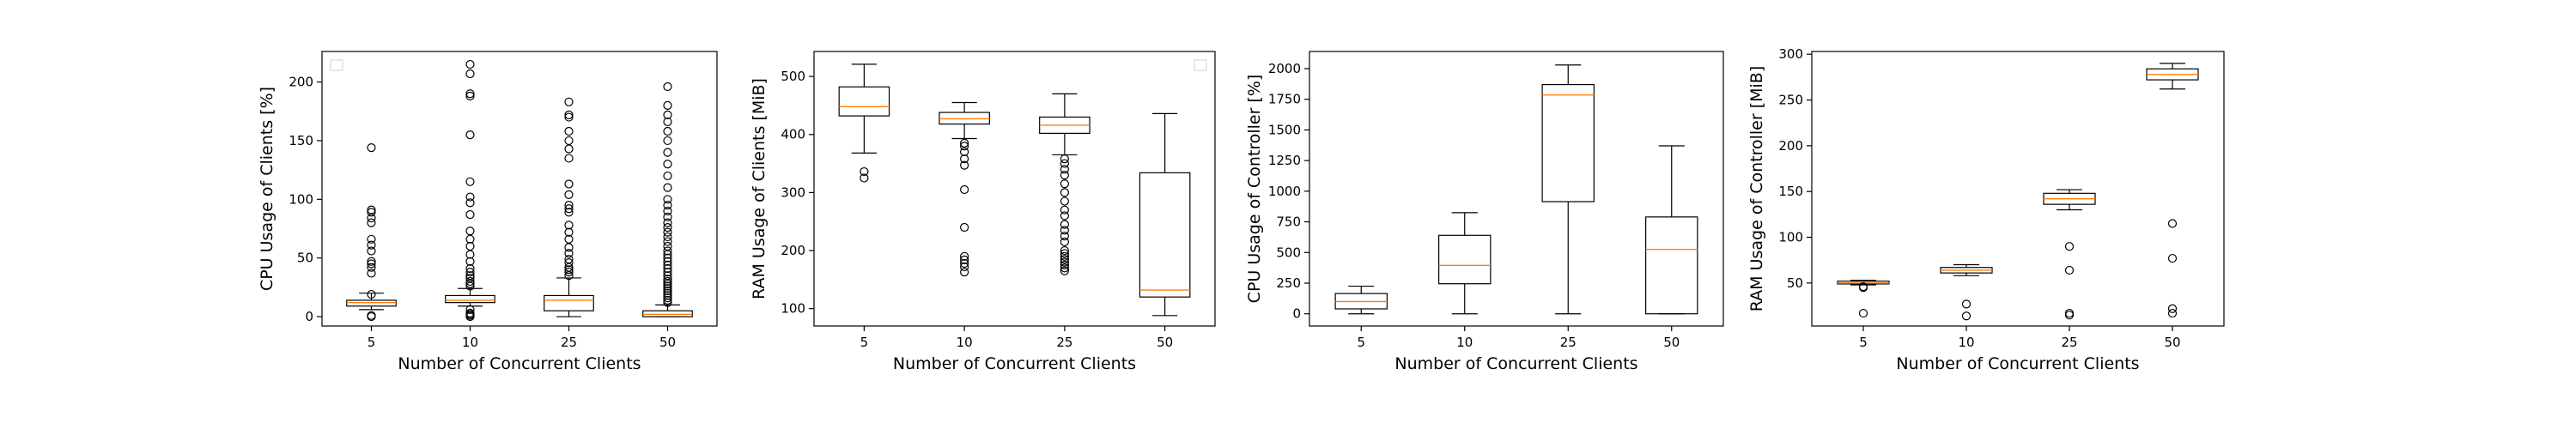 The height and width of the screenshot is (429, 2576). What do you see at coordinates (1791, 191) in the screenshot?
I see `y-tick-label: 150` at bounding box center [1791, 191].